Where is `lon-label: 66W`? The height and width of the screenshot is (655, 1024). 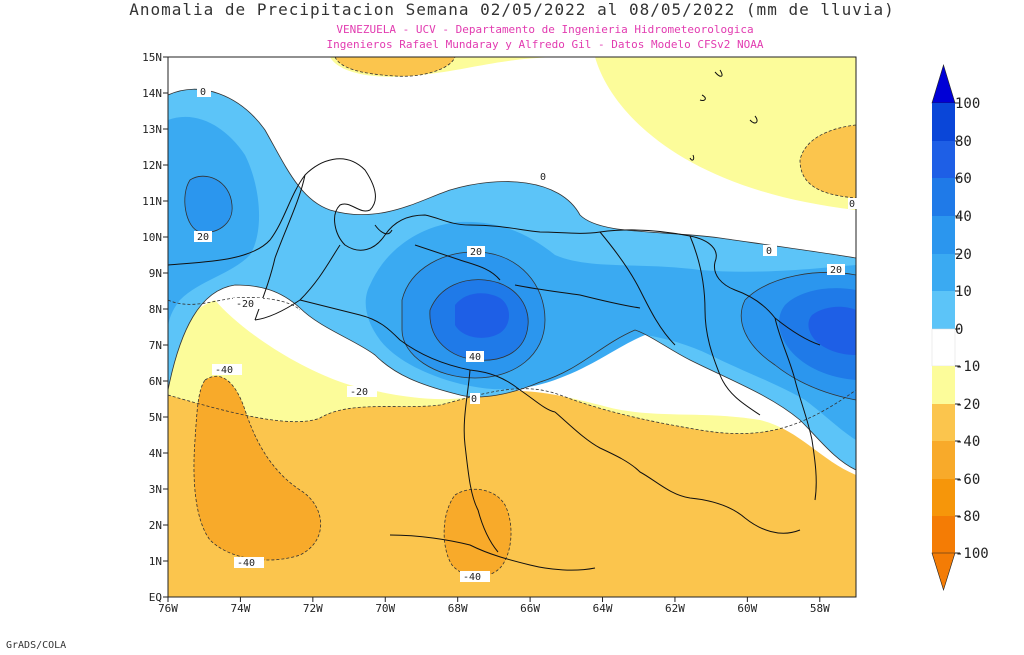 lon-label: 66W is located at coordinates (530, 608).